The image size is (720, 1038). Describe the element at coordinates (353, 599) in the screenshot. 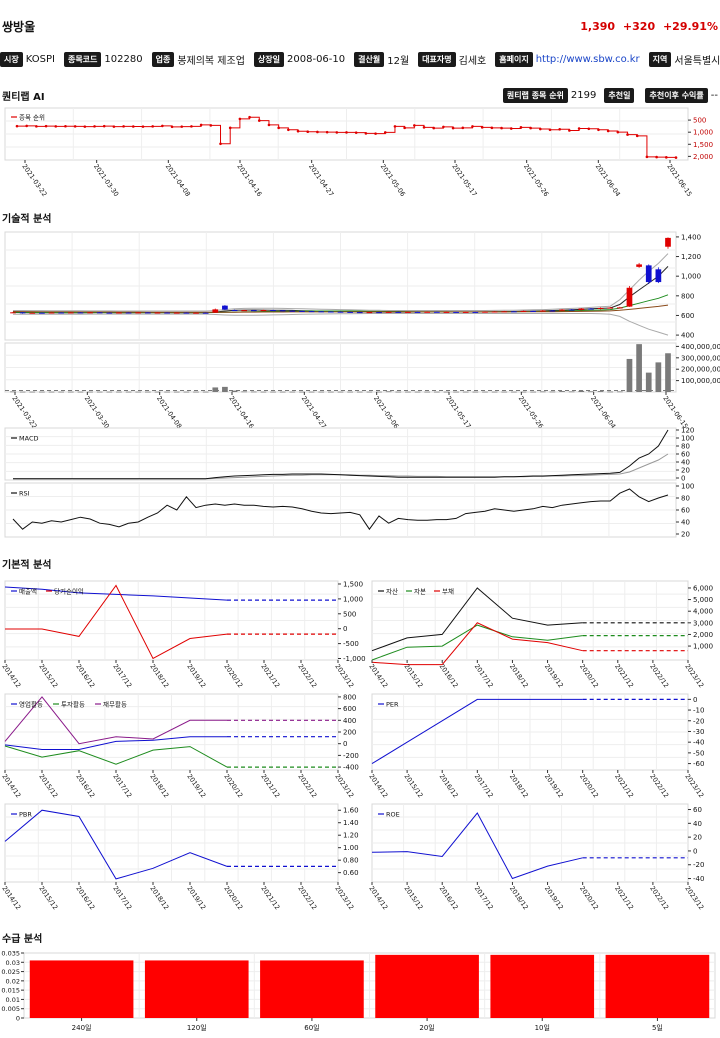

I see `y-tick-label: 1,000` at that location.